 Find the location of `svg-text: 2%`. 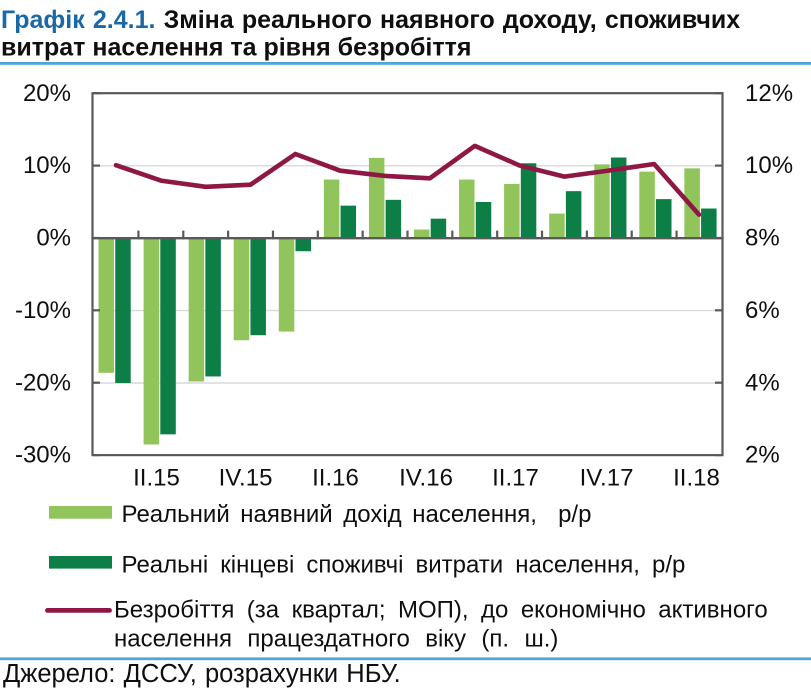

svg-text: 2% is located at coordinates (762, 455).